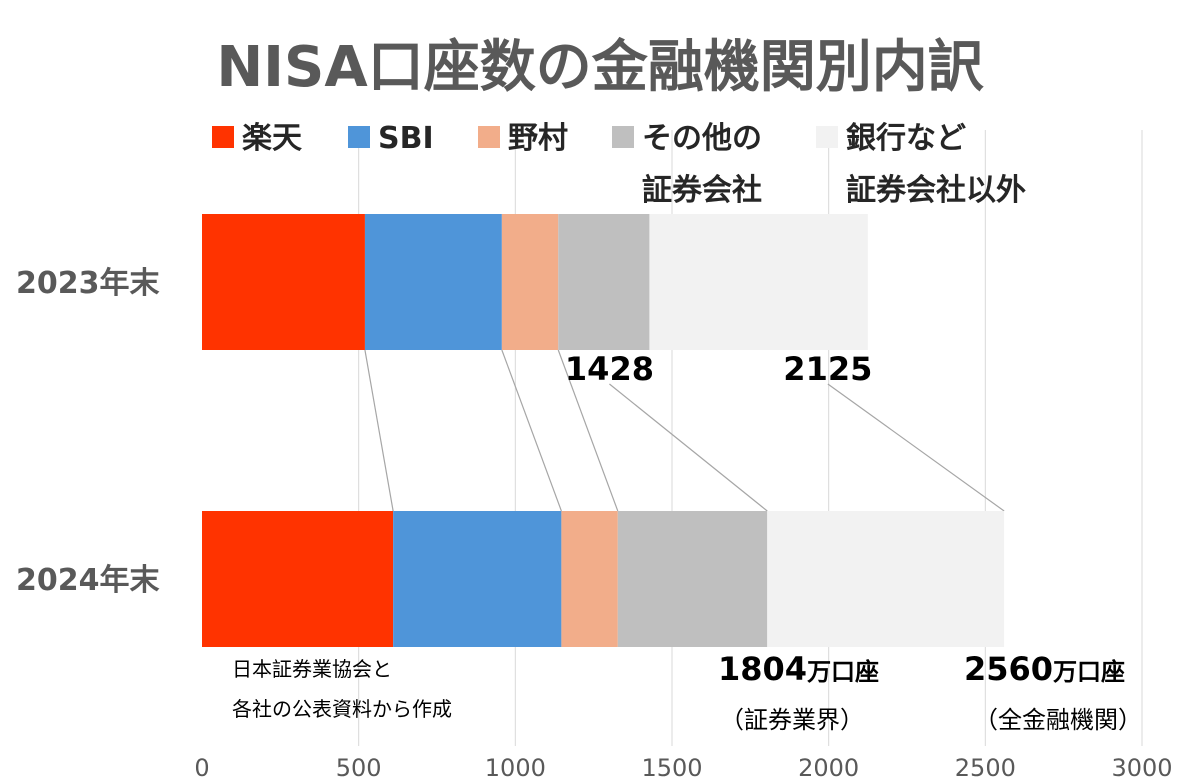 The height and width of the screenshot is (784, 1200). What do you see at coordinates (604, 282) in the screenshot?
I see `bar-2023年末-その他の証券会社` at bounding box center [604, 282].